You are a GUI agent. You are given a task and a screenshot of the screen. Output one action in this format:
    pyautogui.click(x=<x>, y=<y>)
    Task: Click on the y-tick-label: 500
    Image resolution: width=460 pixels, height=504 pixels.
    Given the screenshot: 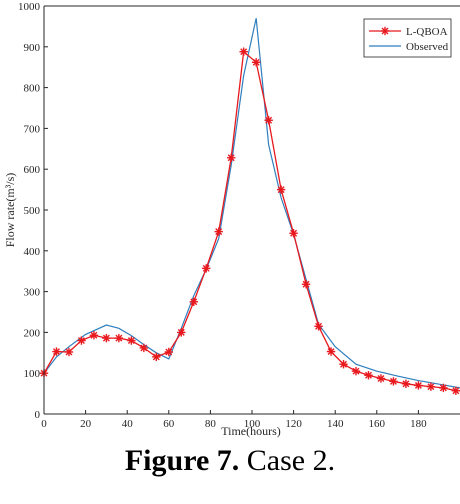 What is the action you would take?
    pyautogui.click(x=32, y=211)
    